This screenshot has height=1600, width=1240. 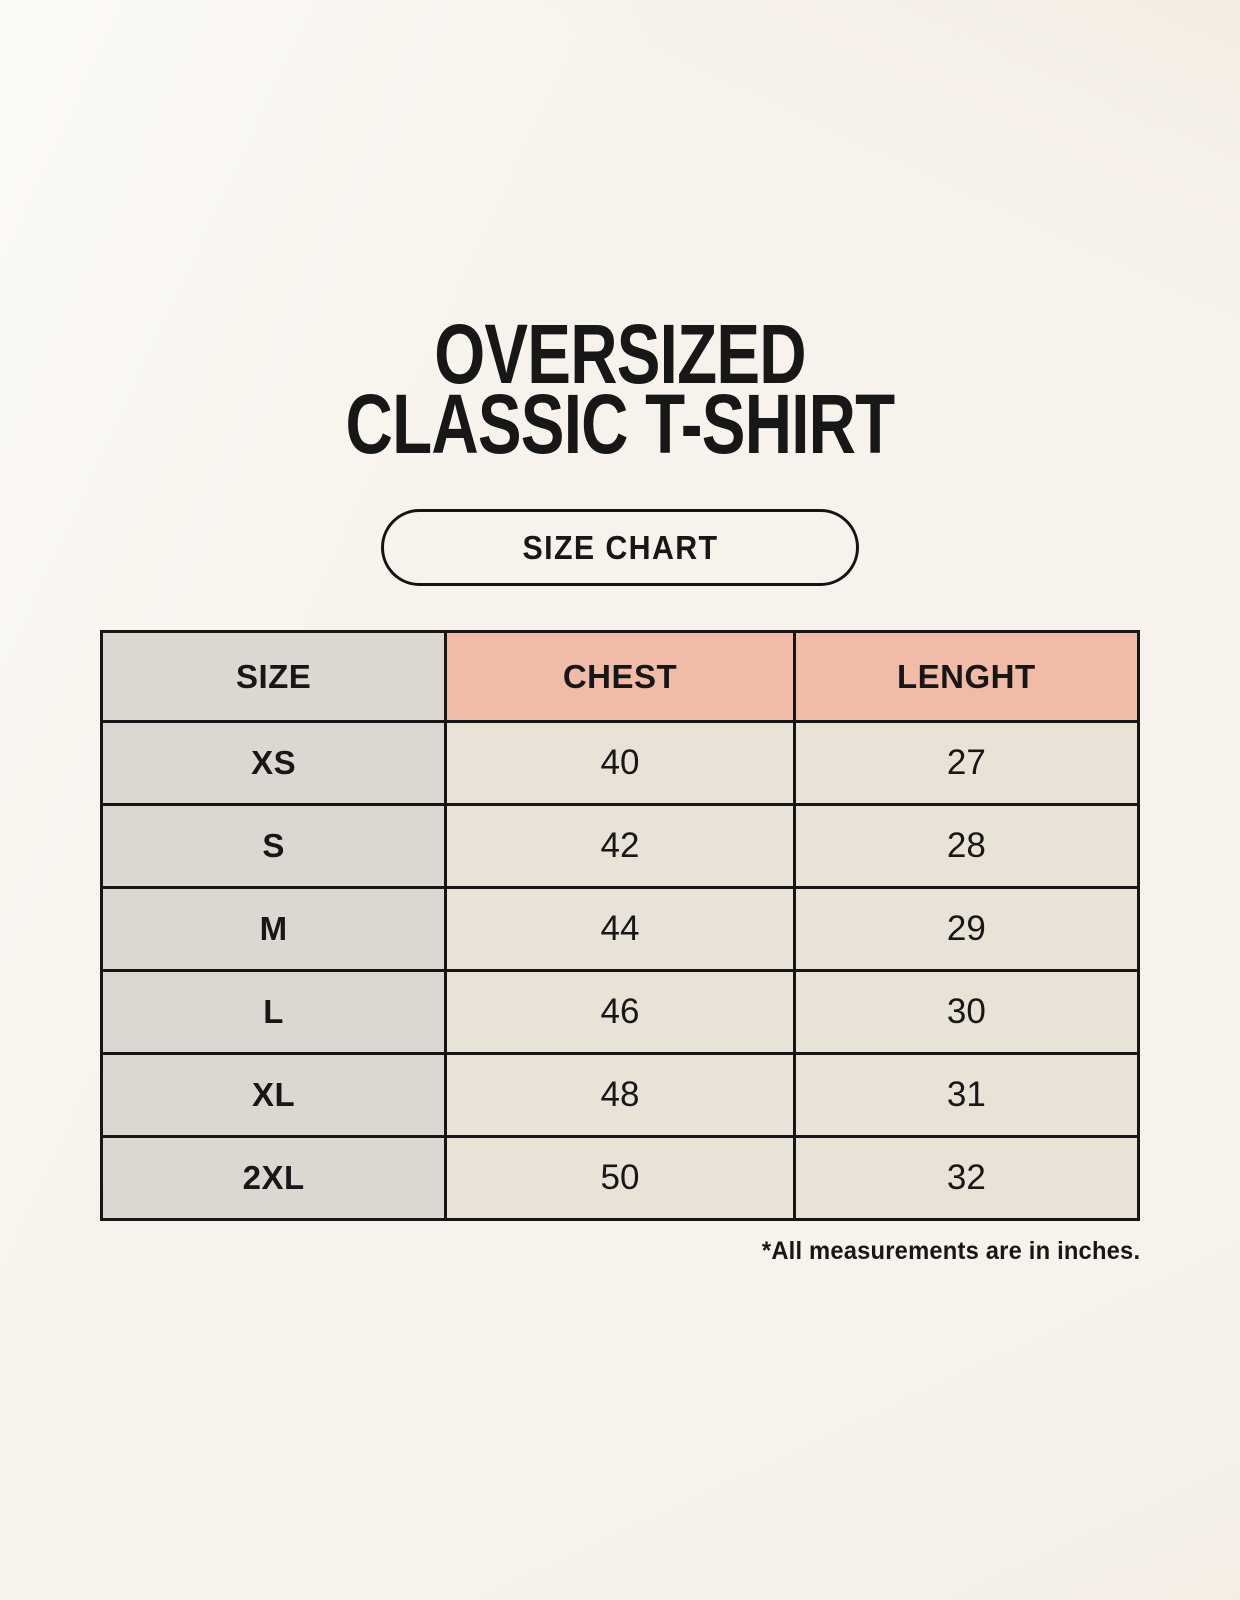 I want to click on table-row: XL 48 31, so click(x=620, y=1095).